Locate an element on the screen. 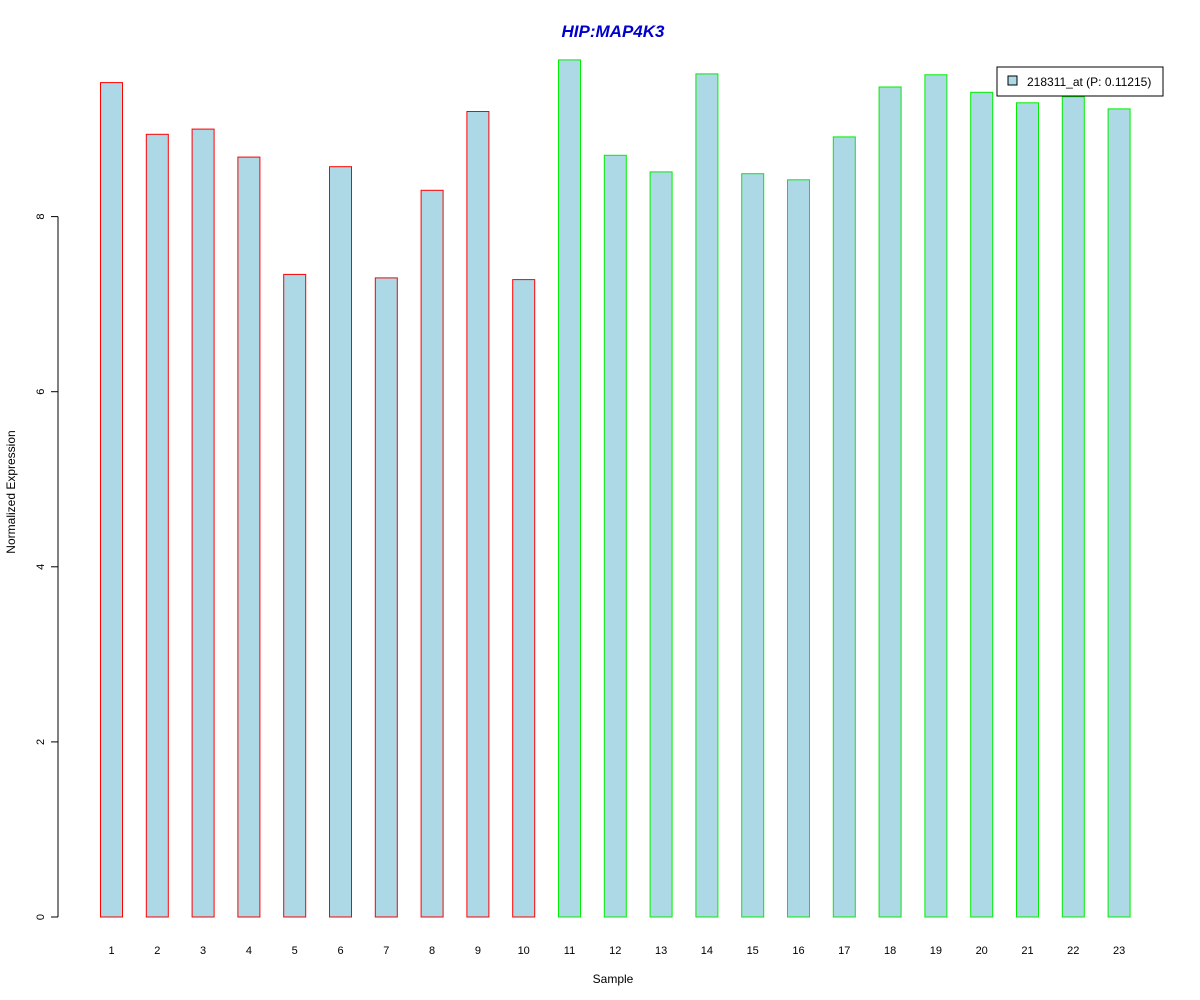 This screenshot has width=1200, height=1000. x-tick-label: 1 is located at coordinates (111, 951).